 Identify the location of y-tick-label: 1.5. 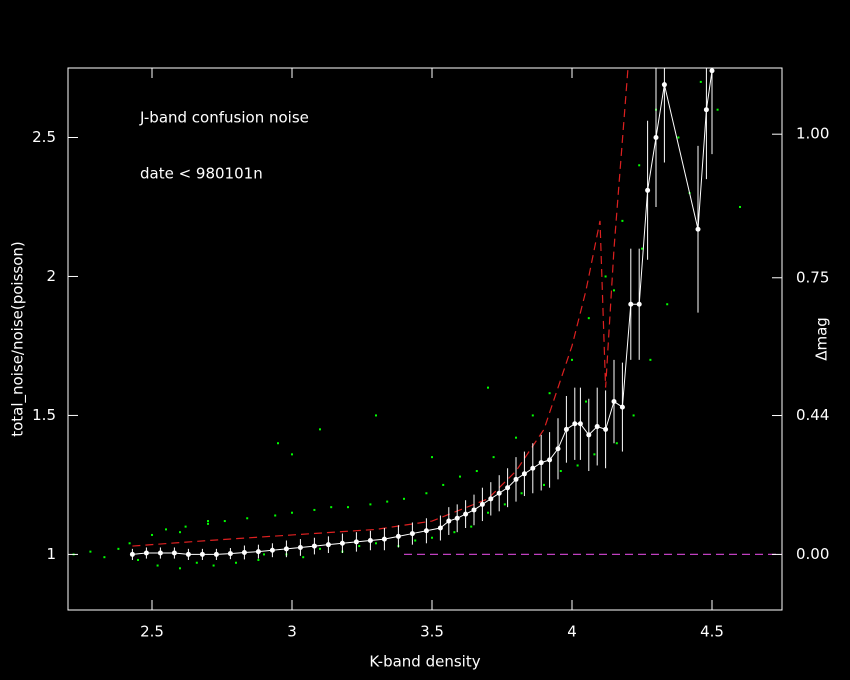
(44, 415).